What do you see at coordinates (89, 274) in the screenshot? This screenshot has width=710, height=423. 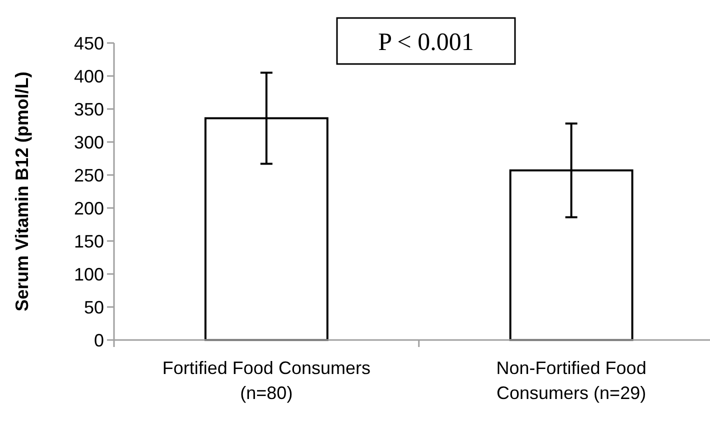 I see `y-tick-label: 100` at bounding box center [89, 274].